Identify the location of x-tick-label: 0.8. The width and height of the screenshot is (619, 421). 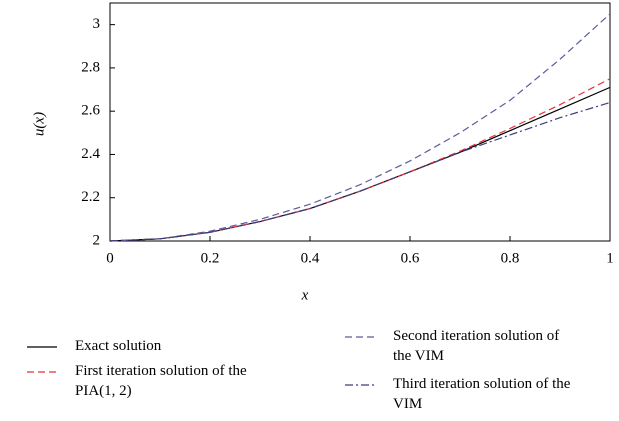
(510, 258).